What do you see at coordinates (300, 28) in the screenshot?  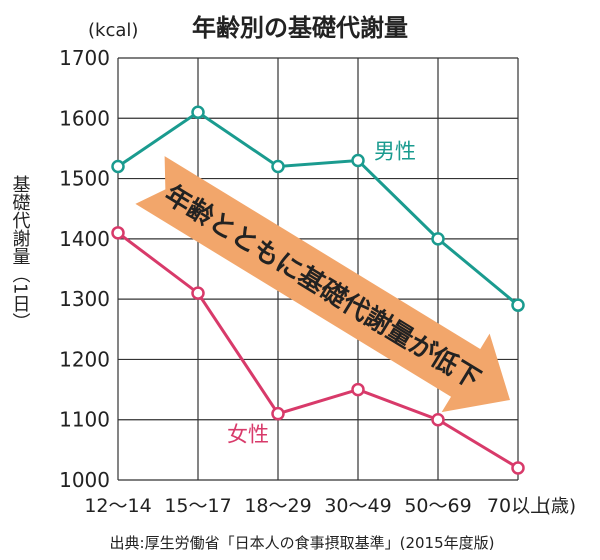 I see `chart-title: 年齢別の基礎代謝量` at bounding box center [300, 28].